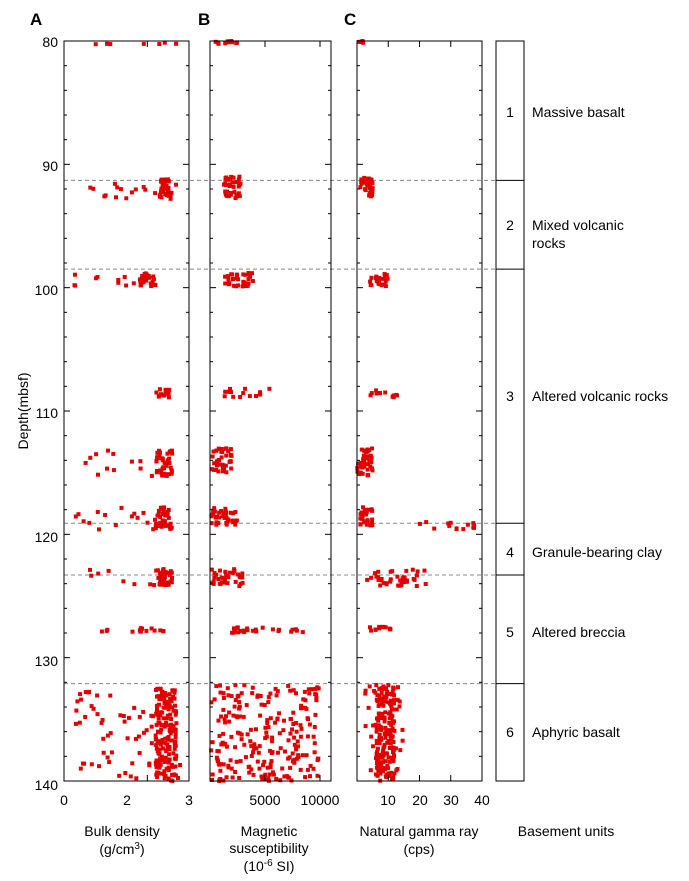 The image size is (689, 881). I want to click on unit-6-name: Aphyric basalt, so click(576, 732).